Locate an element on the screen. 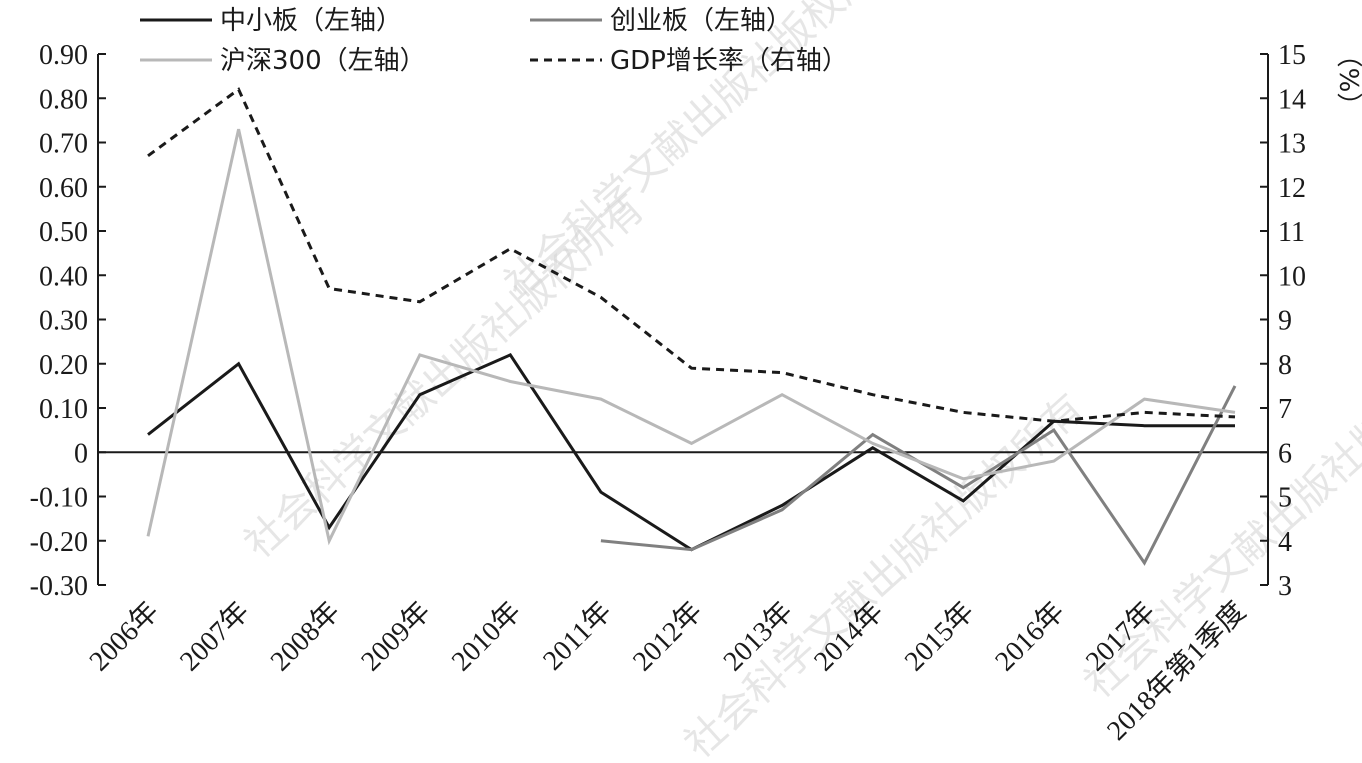 This screenshot has height=763, width=1362. right-tick-label: 8 is located at coordinates (1285, 365).